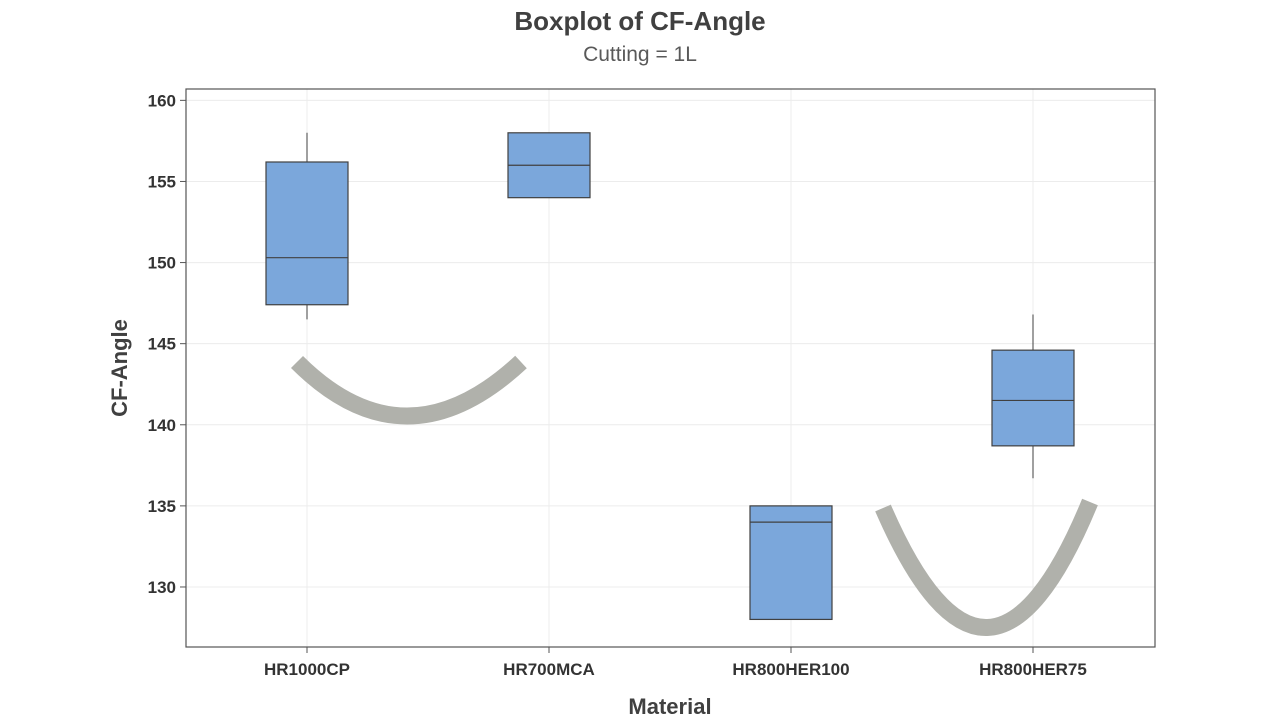 Image resolution: width=1280 pixels, height=720 pixels. What do you see at coordinates (162, 506) in the screenshot?
I see `y-tick-label: 135` at bounding box center [162, 506].